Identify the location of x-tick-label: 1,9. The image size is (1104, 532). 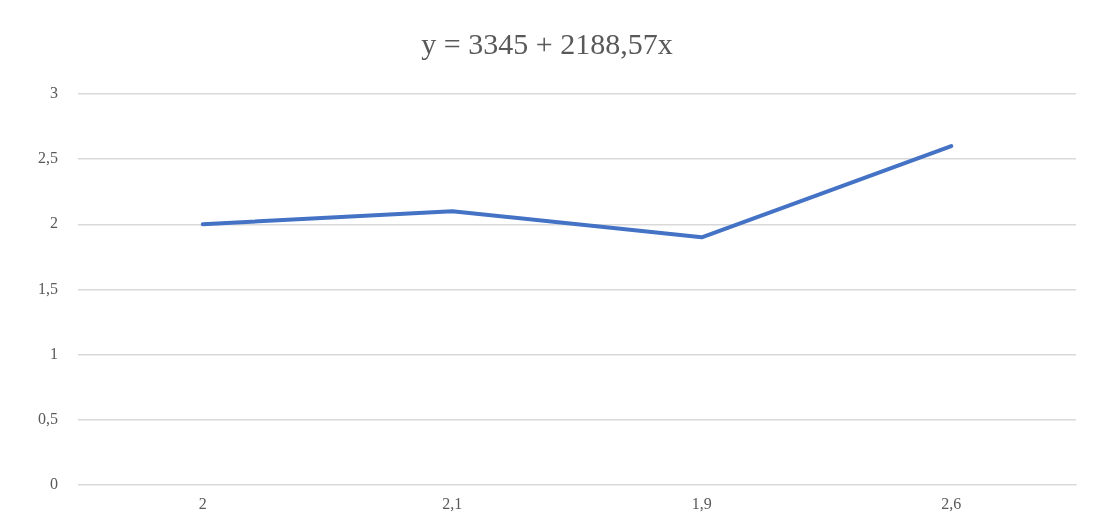
(701, 503).